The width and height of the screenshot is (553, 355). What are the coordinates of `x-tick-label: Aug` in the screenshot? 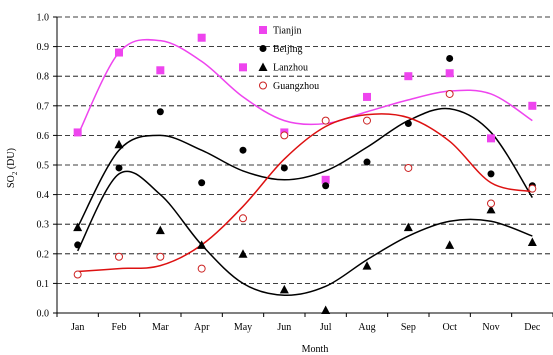 It's located at (366, 327).